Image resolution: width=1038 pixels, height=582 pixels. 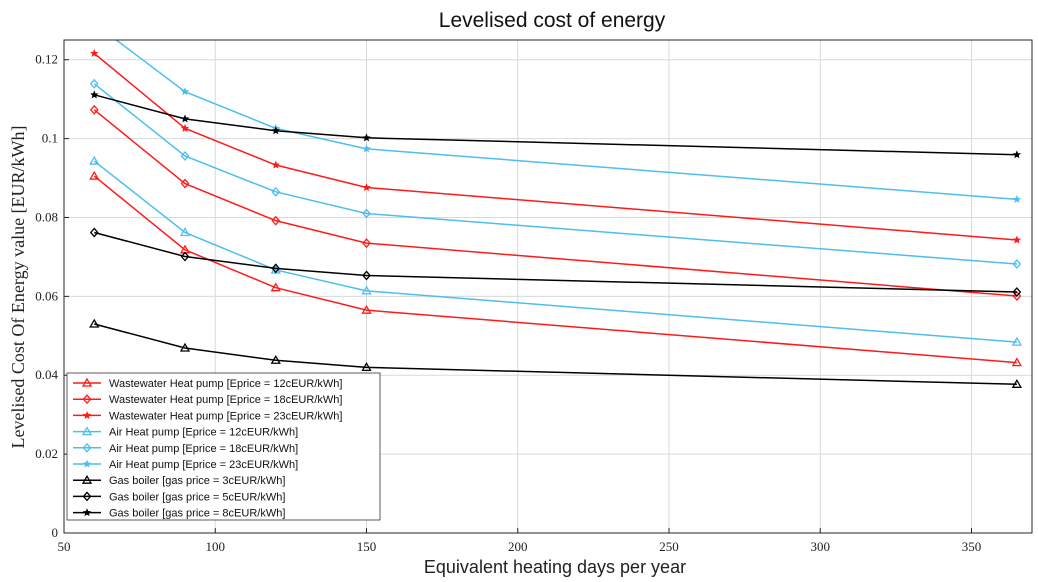 What do you see at coordinates (972, 546) in the screenshot?
I see `x-tick-label: 350` at bounding box center [972, 546].